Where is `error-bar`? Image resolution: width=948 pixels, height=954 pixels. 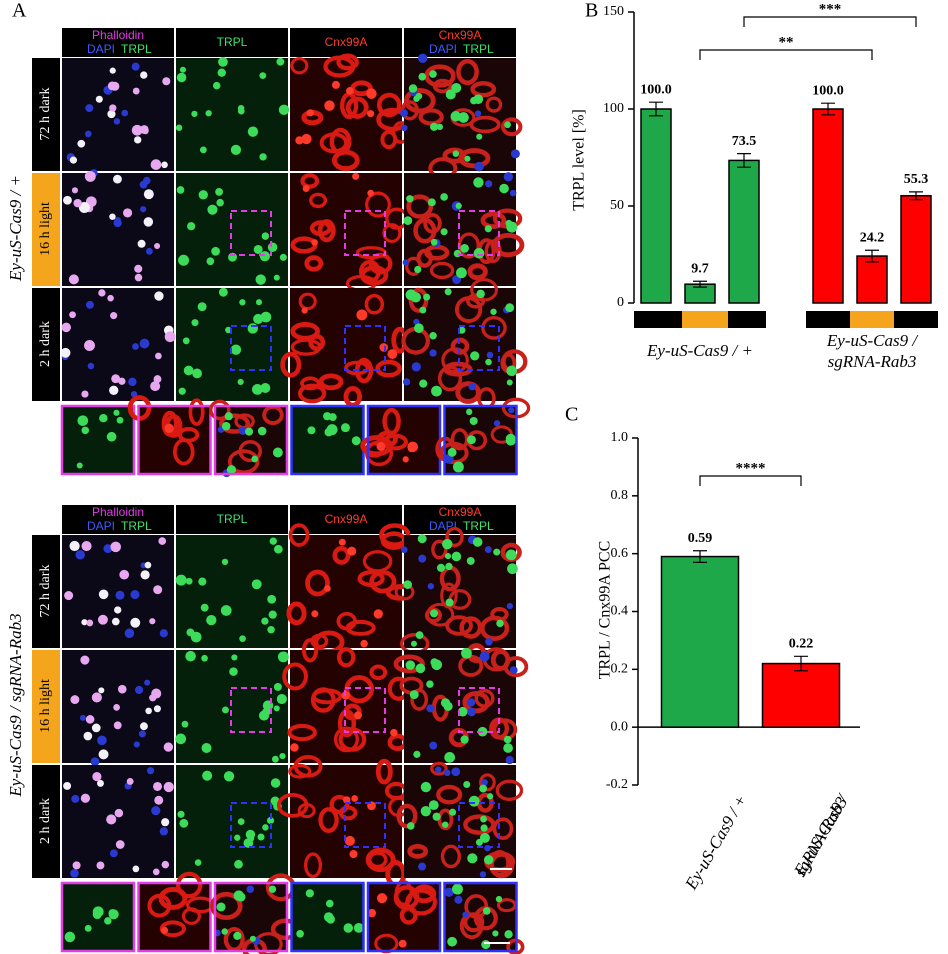
error-bar is located at coordinates (700, 284).